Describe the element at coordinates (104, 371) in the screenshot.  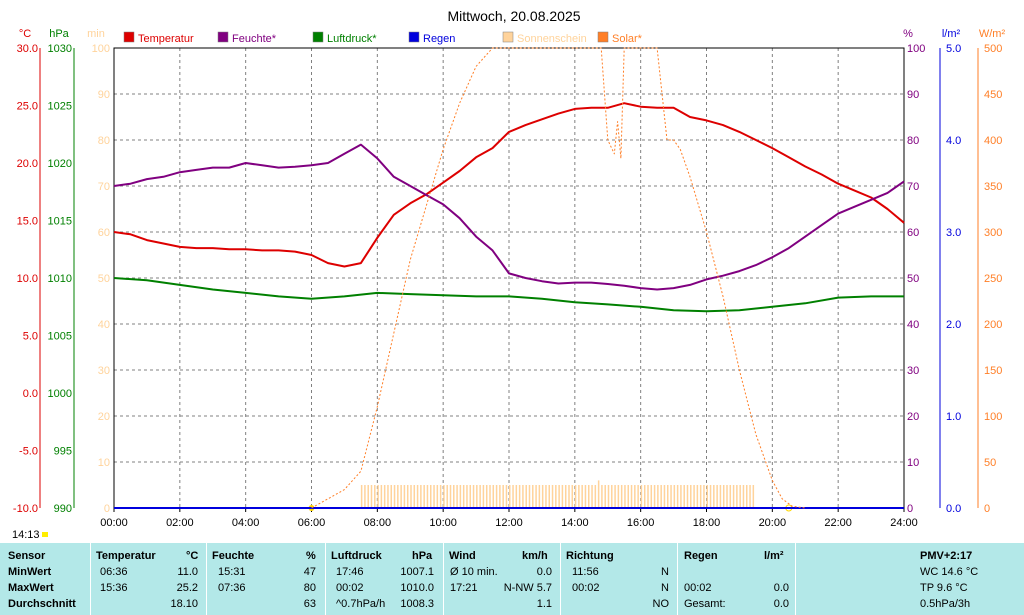
I see `sunshine-tick-label: 30` at that location.